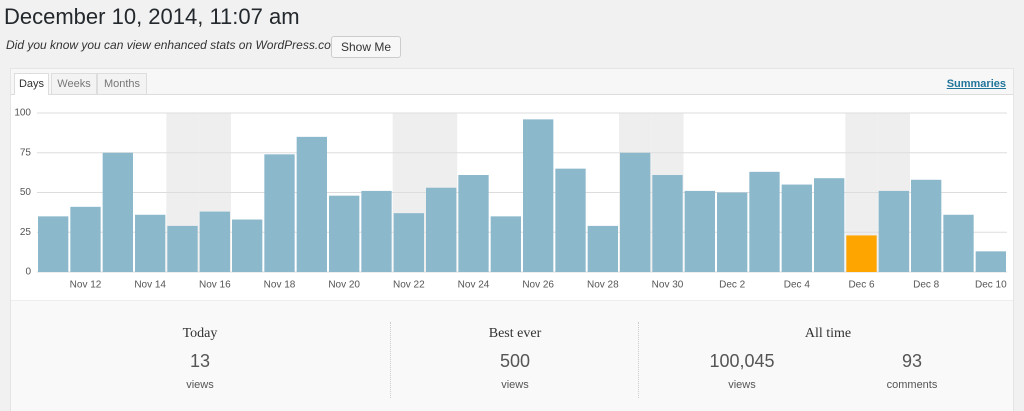 The width and height of the screenshot is (1024, 411). What do you see at coordinates (474, 285) in the screenshot?
I see `x-tick-label: Nov 24` at bounding box center [474, 285].